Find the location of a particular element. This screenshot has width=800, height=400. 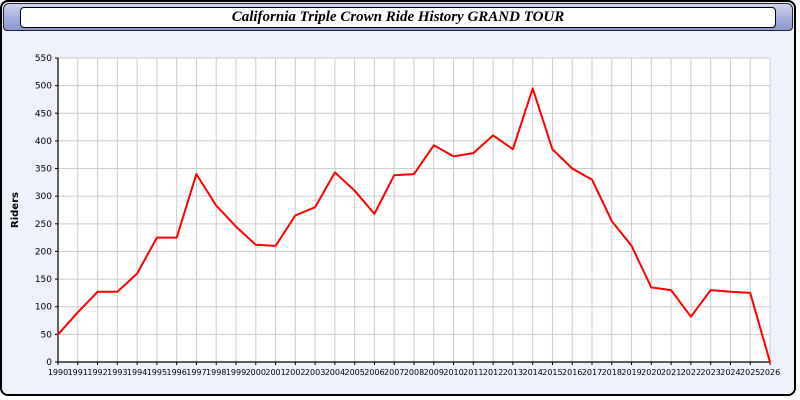

y-tick-label: 300 is located at coordinates (43, 197).